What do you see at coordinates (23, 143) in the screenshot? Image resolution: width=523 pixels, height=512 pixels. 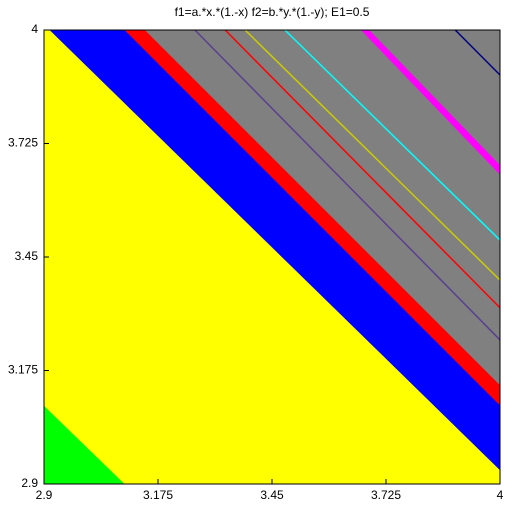 I see `y-tick-label: 3.725` at bounding box center [23, 143].